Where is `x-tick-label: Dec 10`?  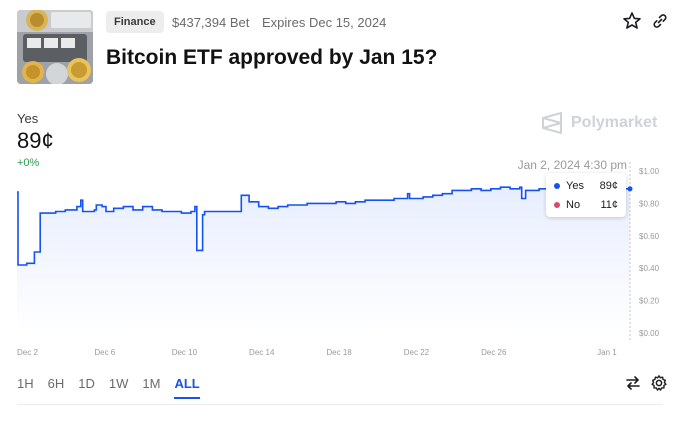
x-tick-label: Dec 10 is located at coordinates (185, 352).